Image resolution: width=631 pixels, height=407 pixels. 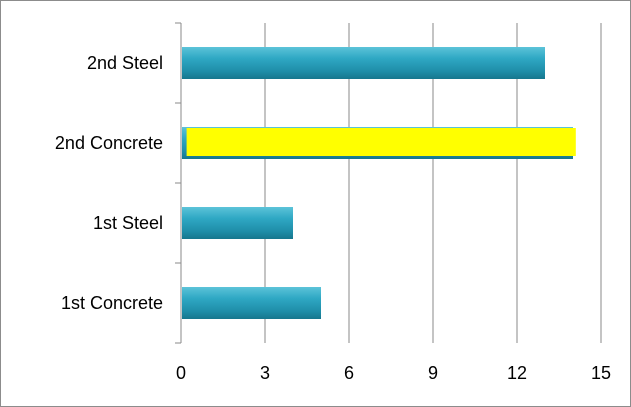 I want to click on highlight-overlay, so click(x=381, y=142).